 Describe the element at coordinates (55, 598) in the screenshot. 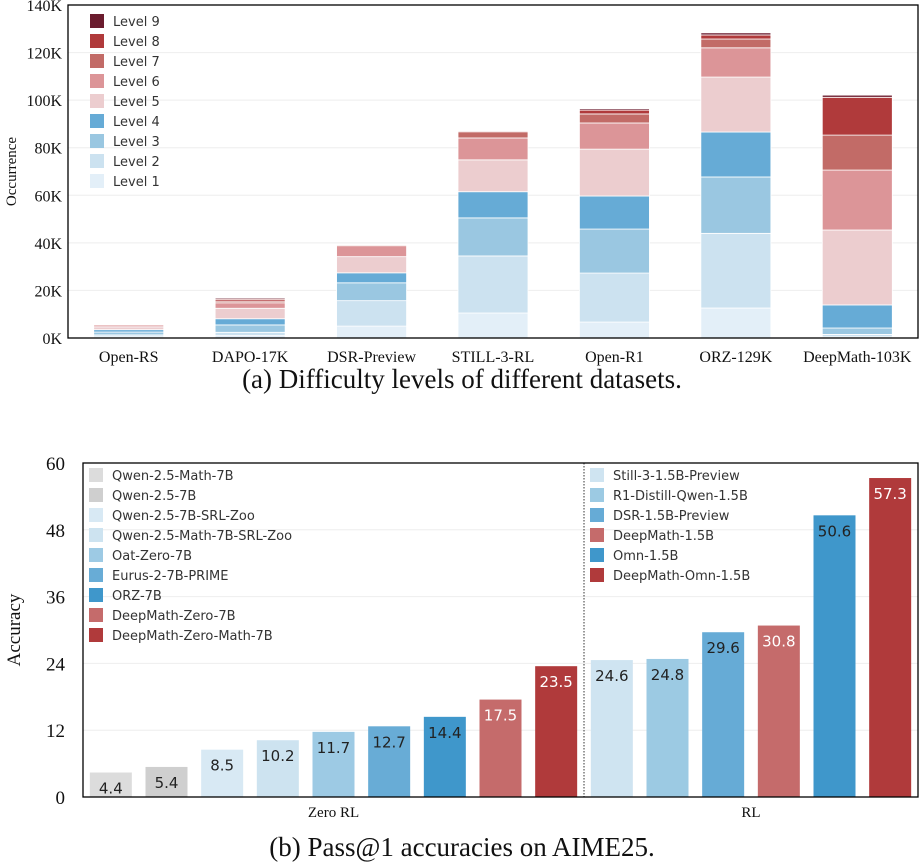

I see `y-tick-label: 36` at that location.